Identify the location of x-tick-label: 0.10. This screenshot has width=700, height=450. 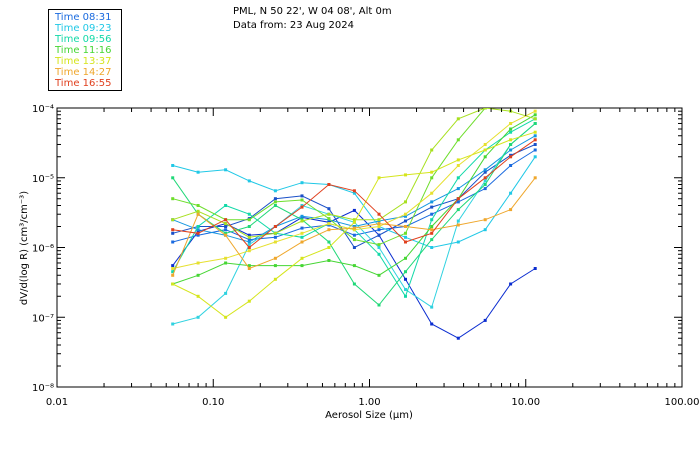
(213, 402).